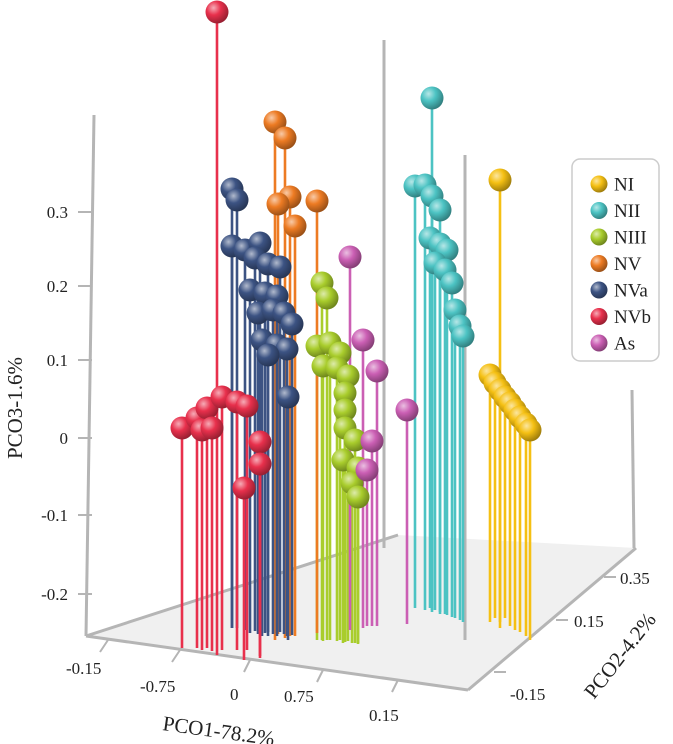 Image resolution: width=673 pixels, height=744 pixels. What do you see at coordinates (599, 263) in the screenshot?
I see `legend-marker-nv` at bounding box center [599, 263].